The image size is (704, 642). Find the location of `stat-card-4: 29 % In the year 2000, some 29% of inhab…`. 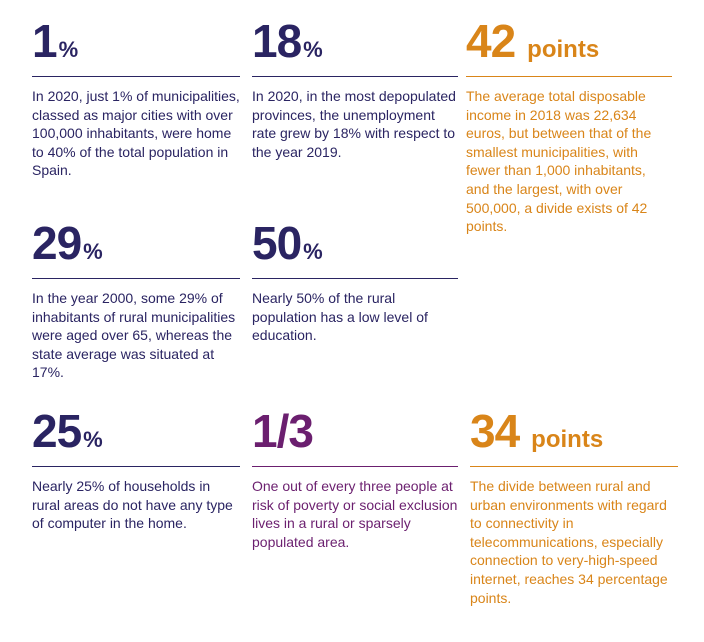

stat-card-4: 29 % In the year 2000, some 29% of inhab… is located at coordinates (136, 301).